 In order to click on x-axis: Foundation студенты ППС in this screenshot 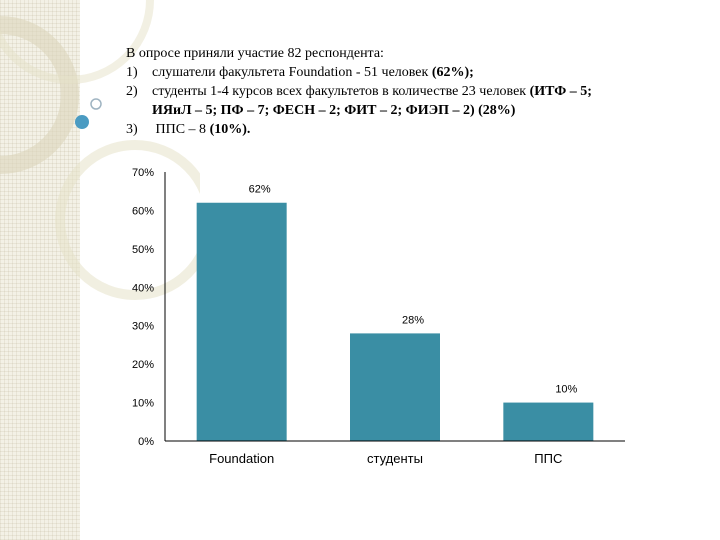, I will do `click(395, 453)`.